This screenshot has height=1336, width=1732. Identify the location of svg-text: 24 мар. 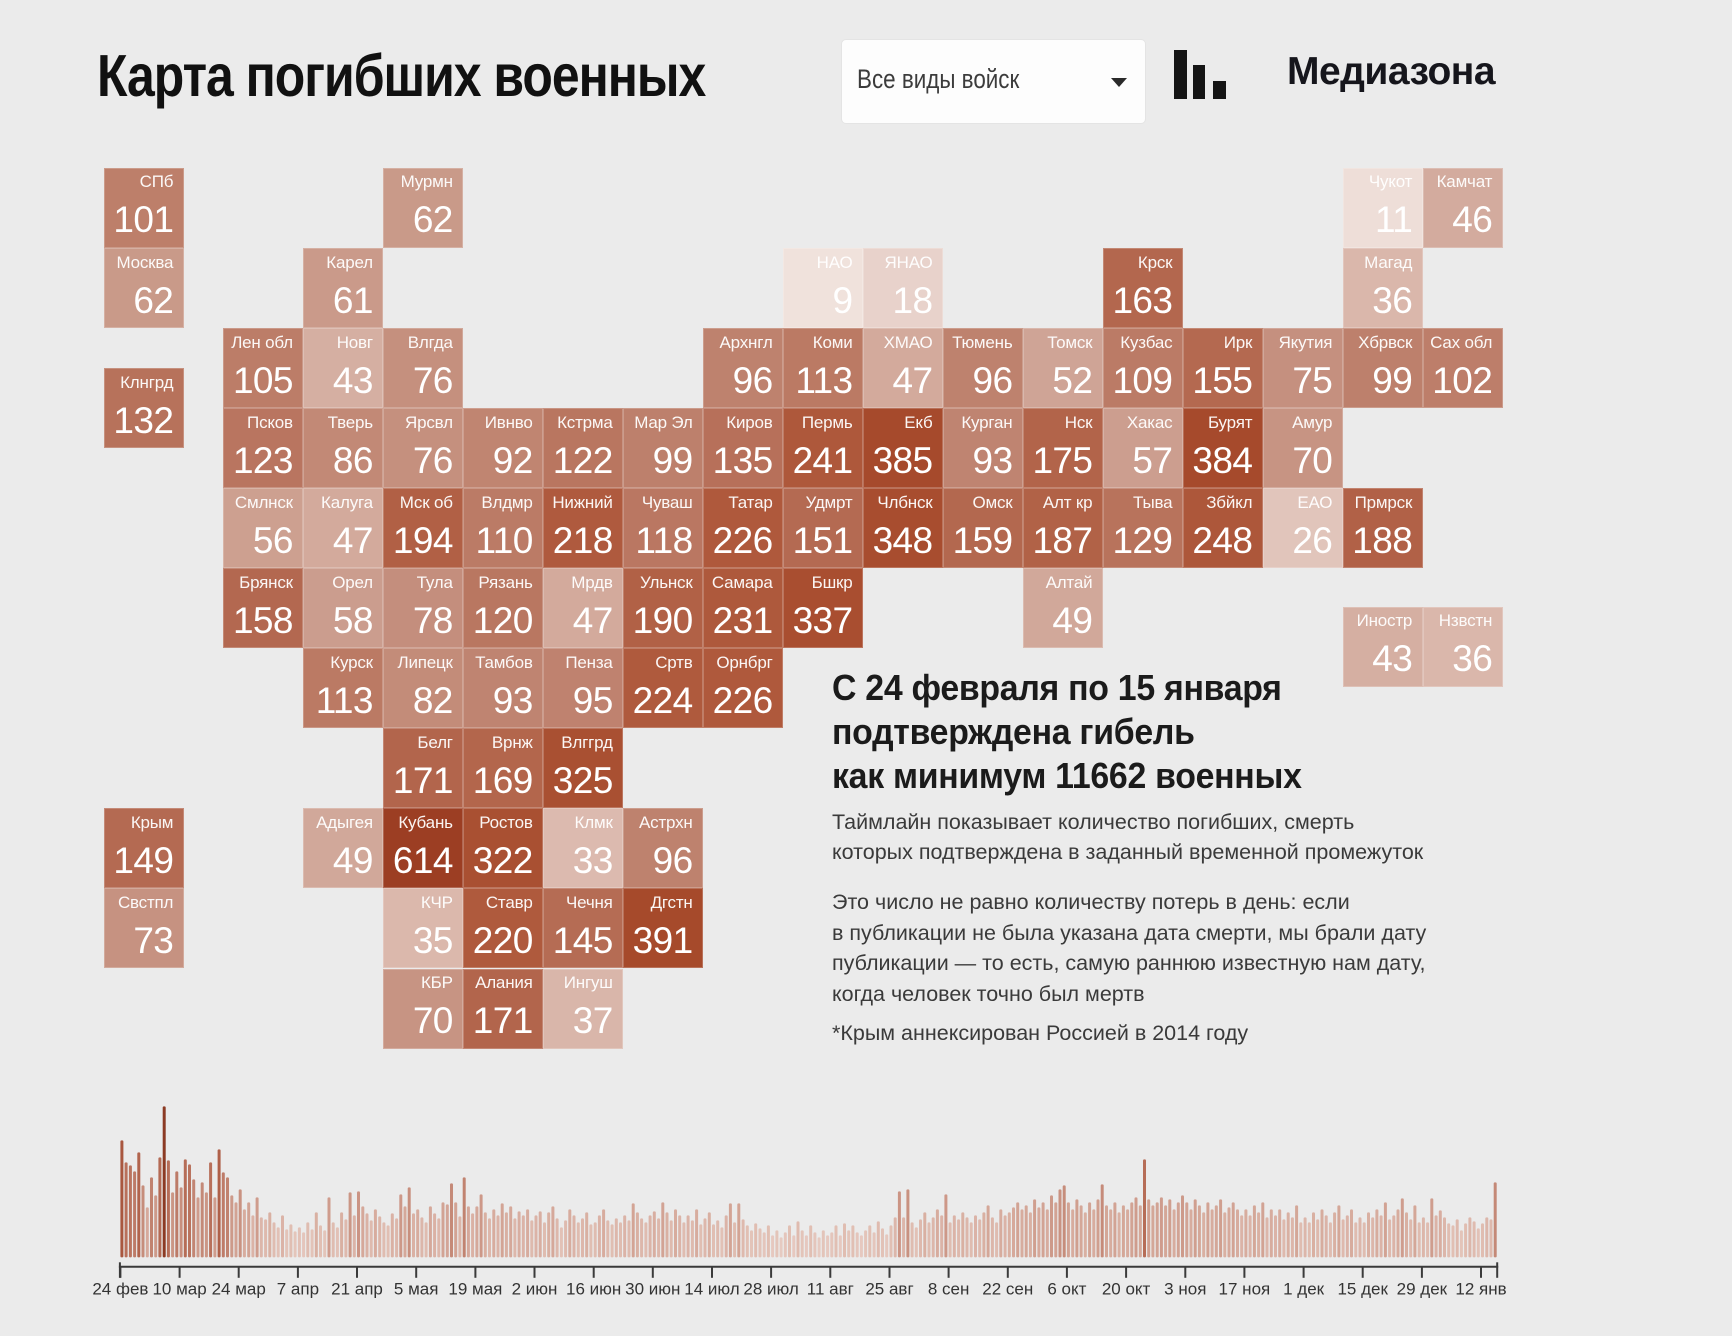
(239, 1289).